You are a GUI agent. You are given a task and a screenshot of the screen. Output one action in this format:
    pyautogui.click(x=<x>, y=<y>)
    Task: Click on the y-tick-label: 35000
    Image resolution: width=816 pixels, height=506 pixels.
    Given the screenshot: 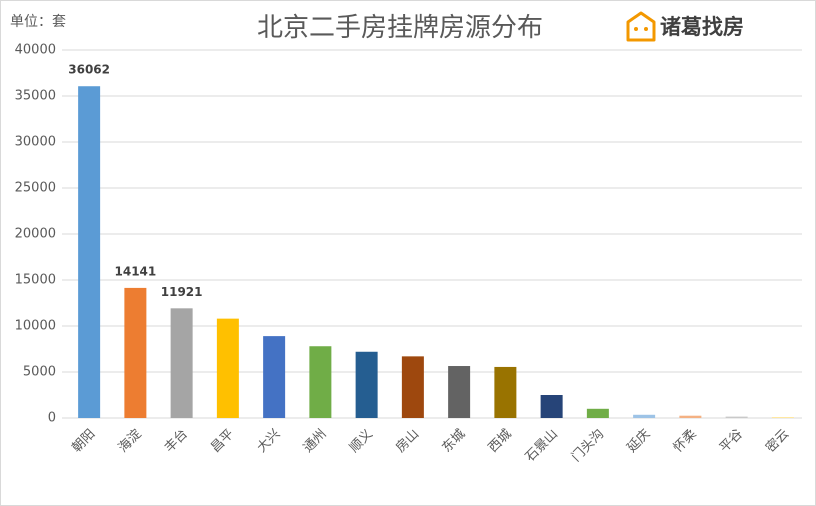 What is the action you would take?
    pyautogui.click(x=35, y=96)
    